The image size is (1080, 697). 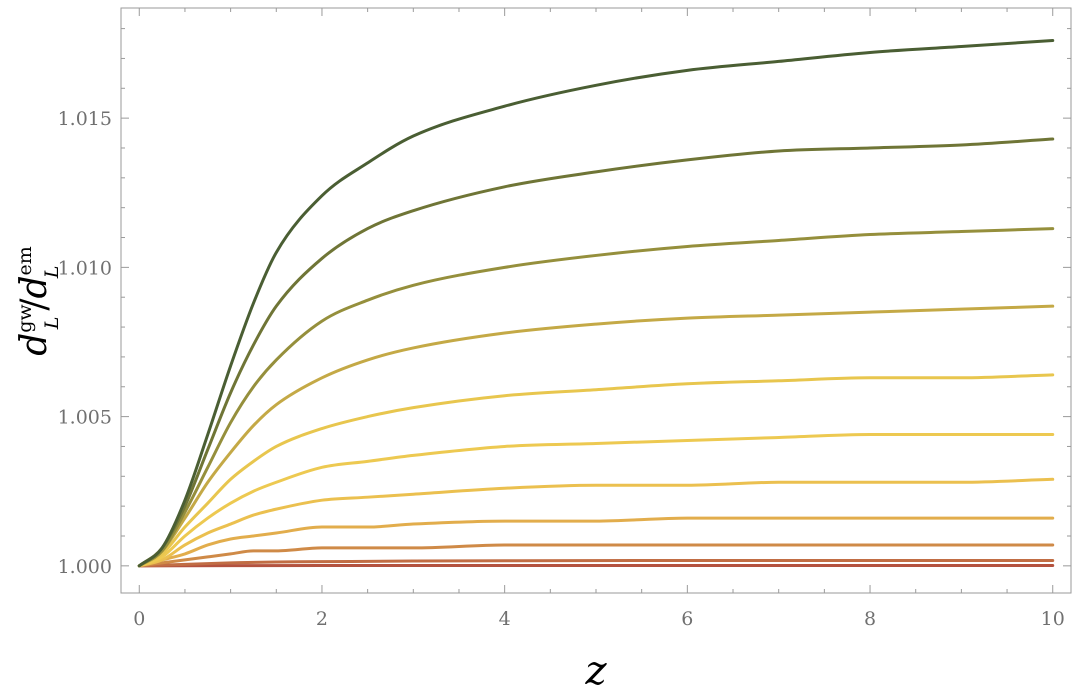 What do you see at coordinates (687, 619) in the screenshot?
I see `x-tick-label: 6` at bounding box center [687, 619].